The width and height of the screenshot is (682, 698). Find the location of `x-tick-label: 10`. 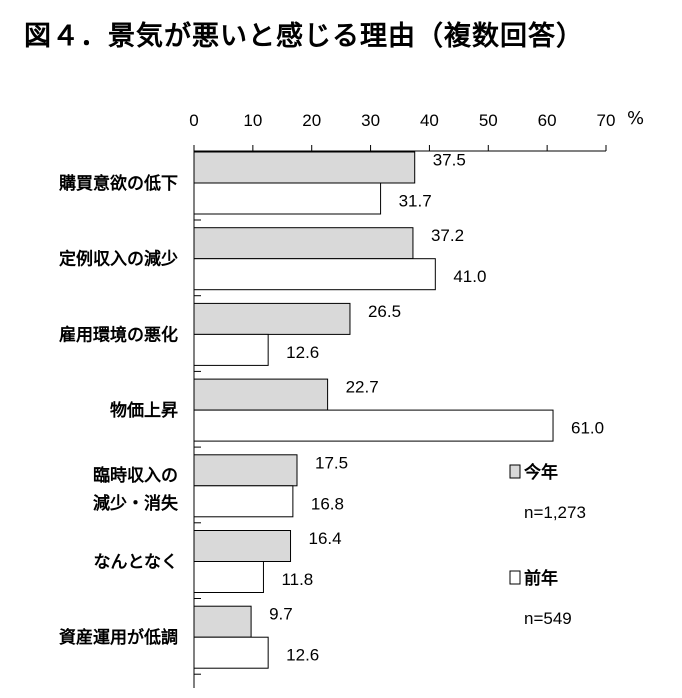

x-tick-label: 10 is located at coordinates (252, 120).